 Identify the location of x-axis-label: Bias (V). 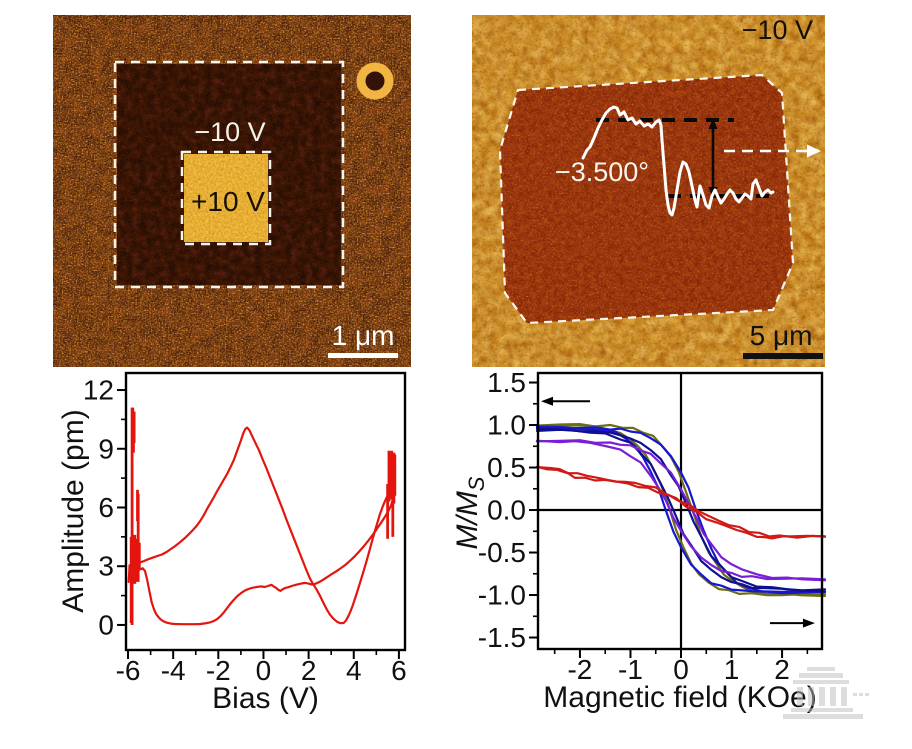
(265, 698).